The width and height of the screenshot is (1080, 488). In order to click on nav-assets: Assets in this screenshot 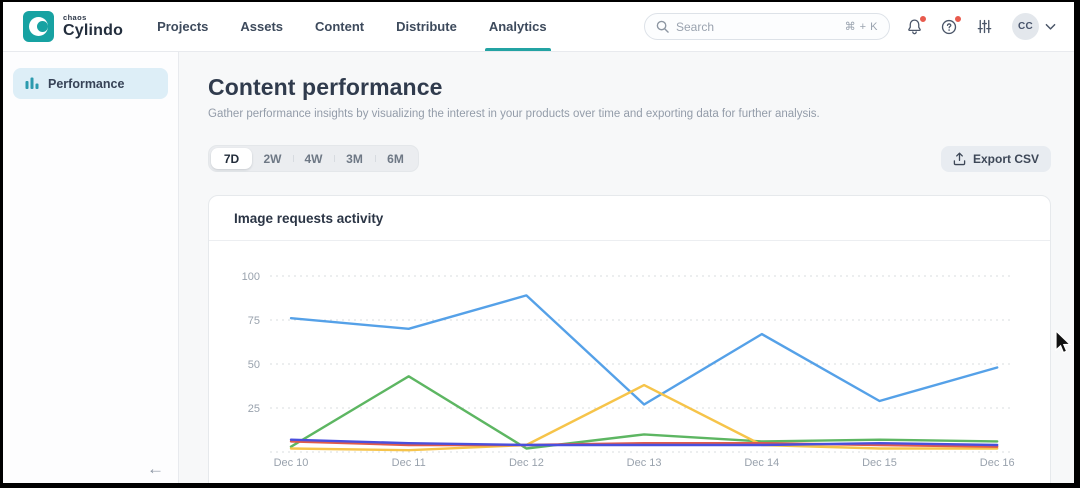, I will do `click(262, 26)`.